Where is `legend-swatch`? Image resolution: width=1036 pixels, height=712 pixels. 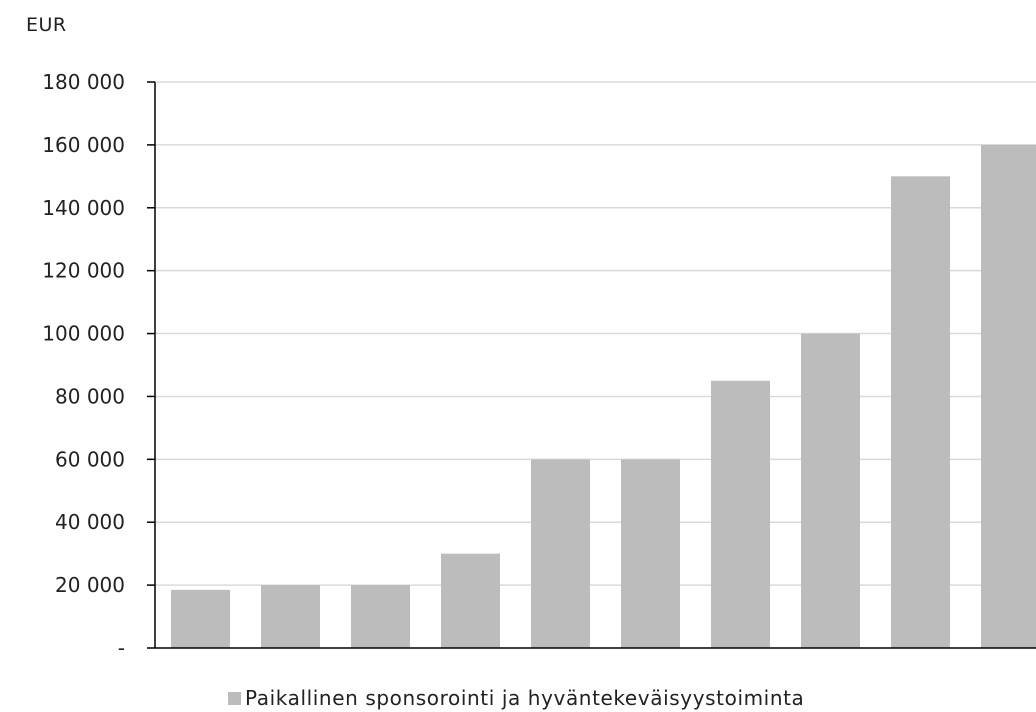 legend-swatch is located at coordinates (234, 698).